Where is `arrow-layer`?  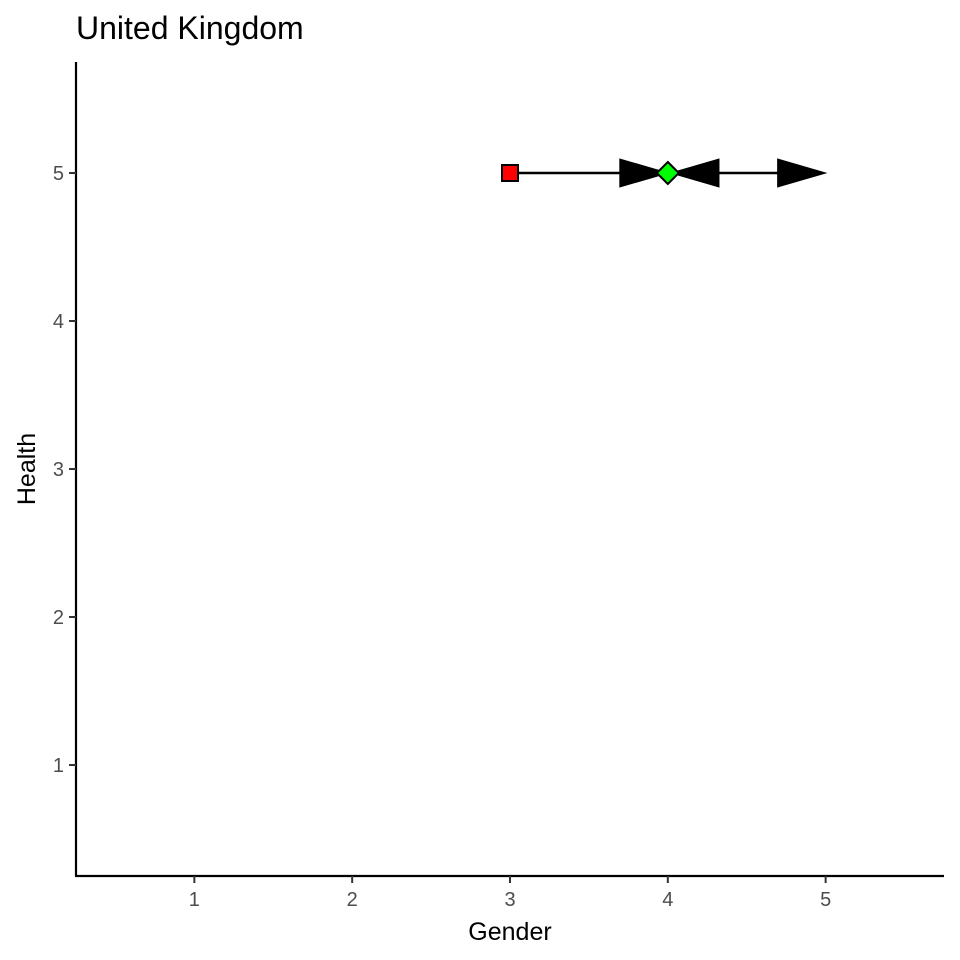
arrow-layer is located at coordinates (669, 173).